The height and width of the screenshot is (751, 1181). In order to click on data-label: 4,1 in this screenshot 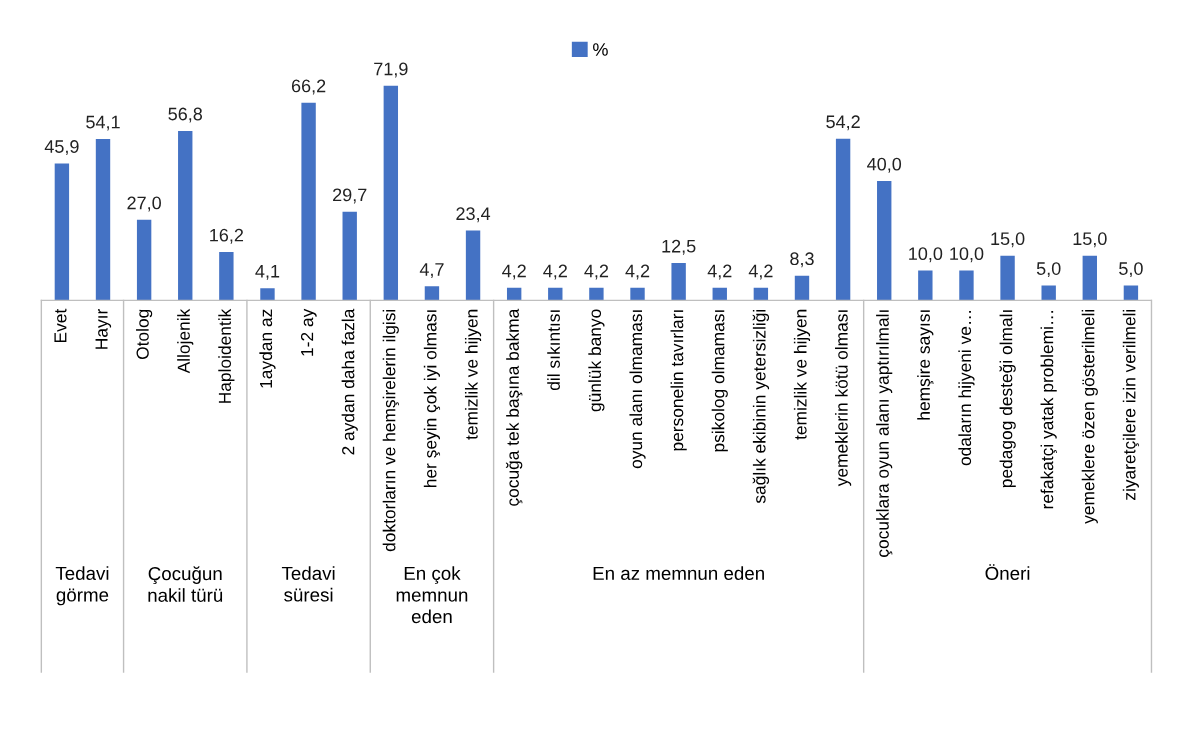, I will do `click(267, 272)`.